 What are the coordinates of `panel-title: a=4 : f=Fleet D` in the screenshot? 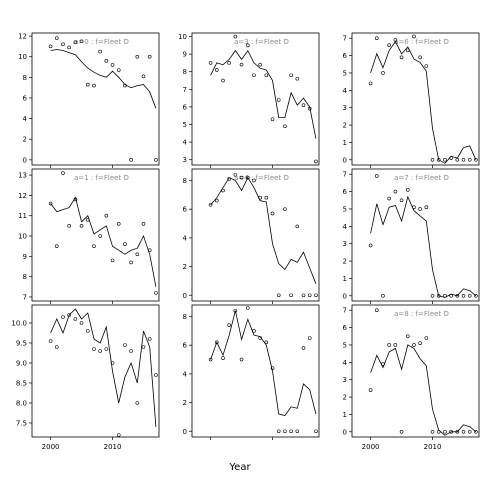 It's located at (261, 178).